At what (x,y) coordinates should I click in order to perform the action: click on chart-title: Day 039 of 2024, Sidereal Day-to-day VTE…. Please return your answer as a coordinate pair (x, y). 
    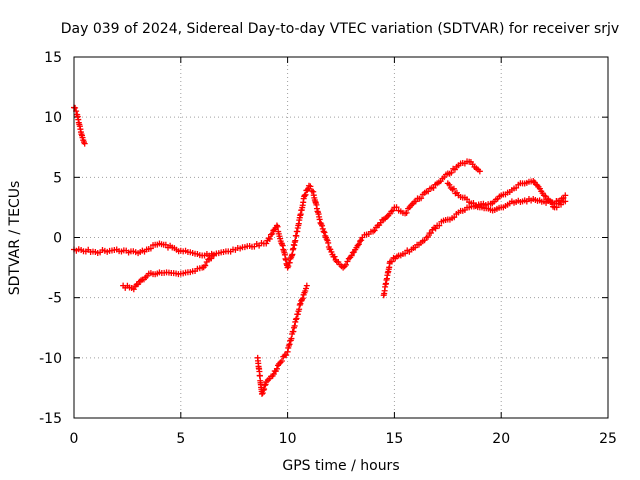
    Looking at the image, I should click on (340, 29).